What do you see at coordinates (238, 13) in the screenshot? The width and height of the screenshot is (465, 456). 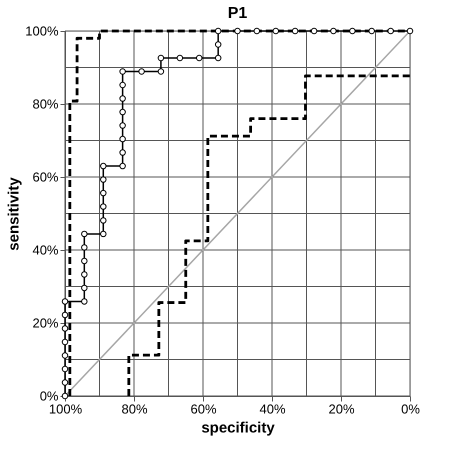 I see `chart-title: P1` at bounding box center [238, 13].